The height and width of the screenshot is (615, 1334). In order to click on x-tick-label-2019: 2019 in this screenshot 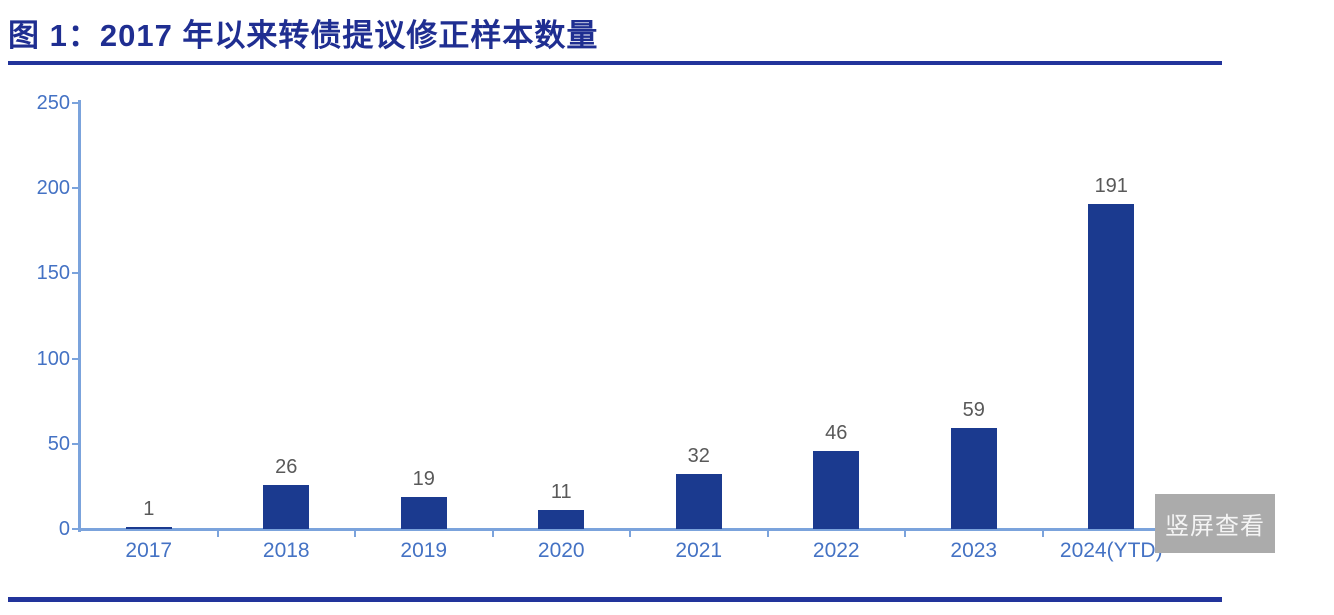, I will do `click(424, 550)`.